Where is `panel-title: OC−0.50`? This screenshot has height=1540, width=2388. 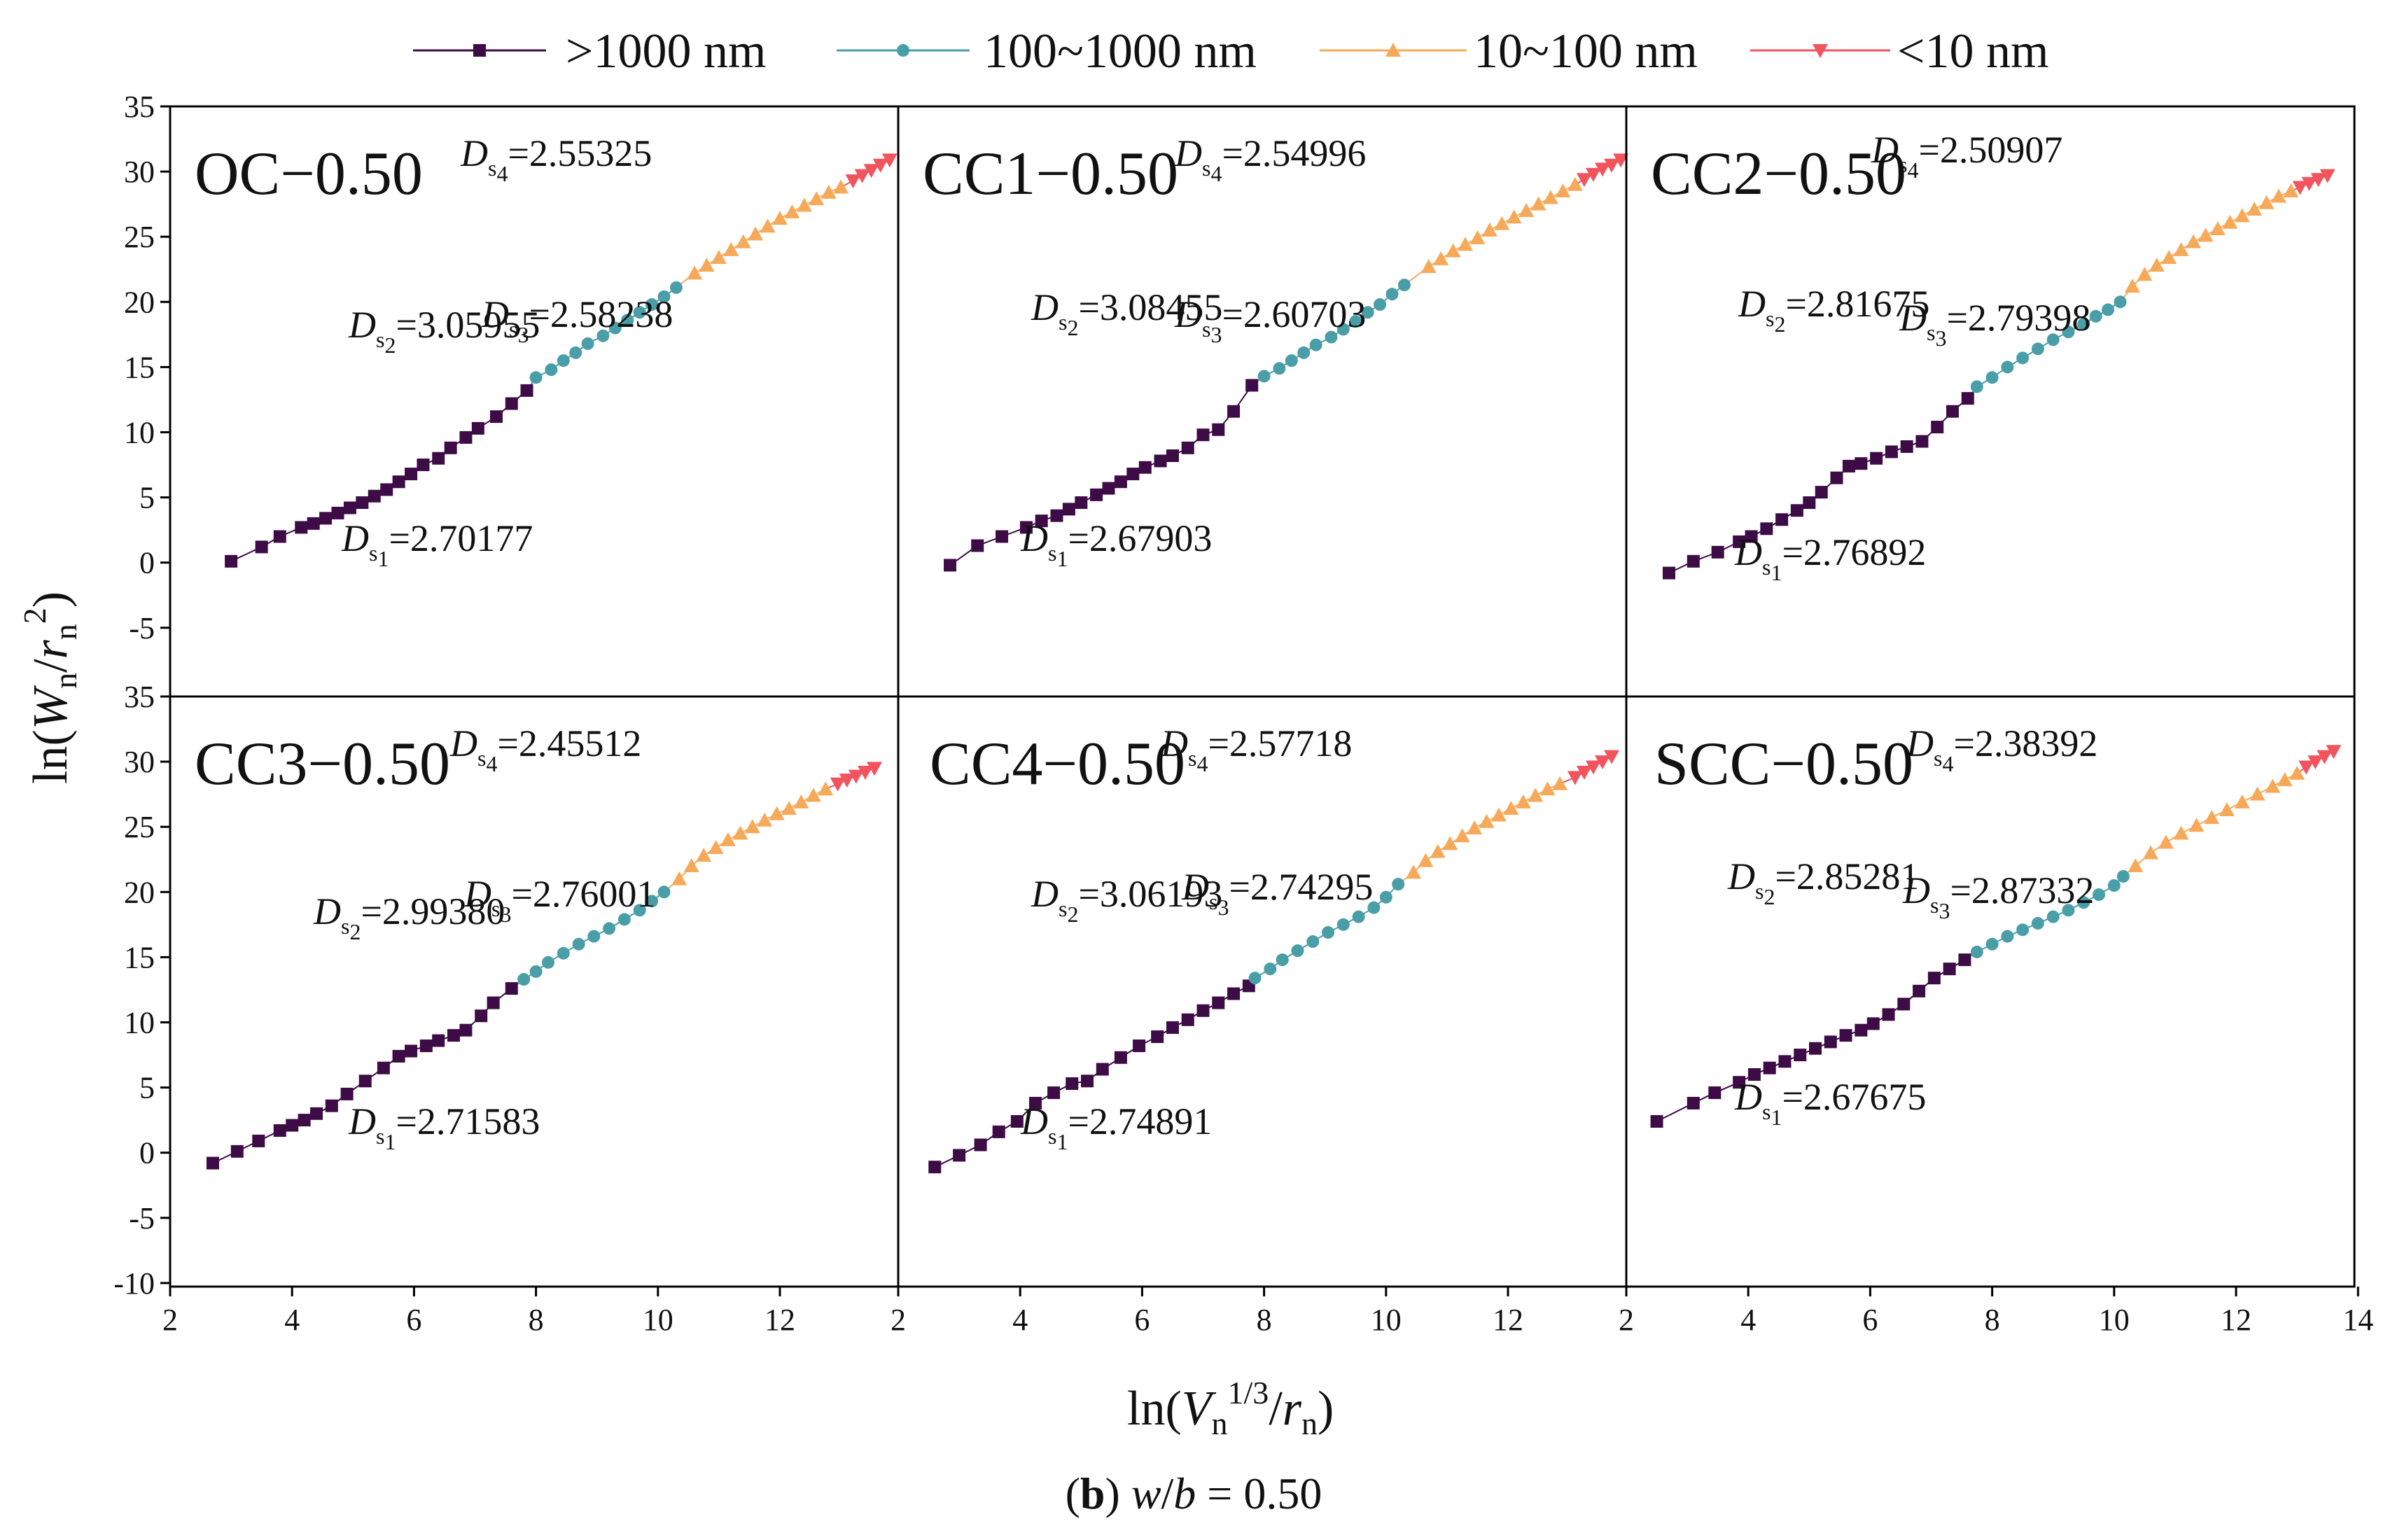 panel-title: OC−0.50 is located at coordinates (309, 174).